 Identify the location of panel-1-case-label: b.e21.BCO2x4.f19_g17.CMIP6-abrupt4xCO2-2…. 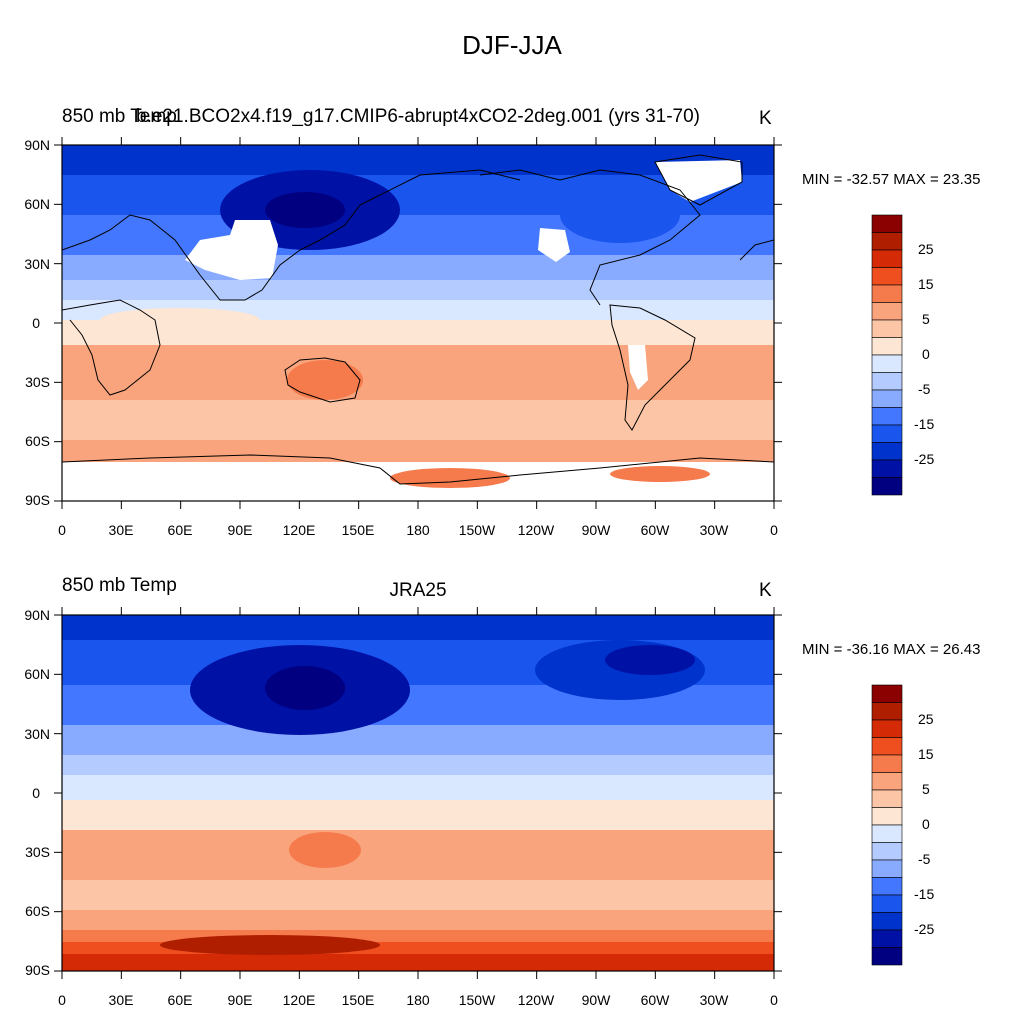
(418, 116).